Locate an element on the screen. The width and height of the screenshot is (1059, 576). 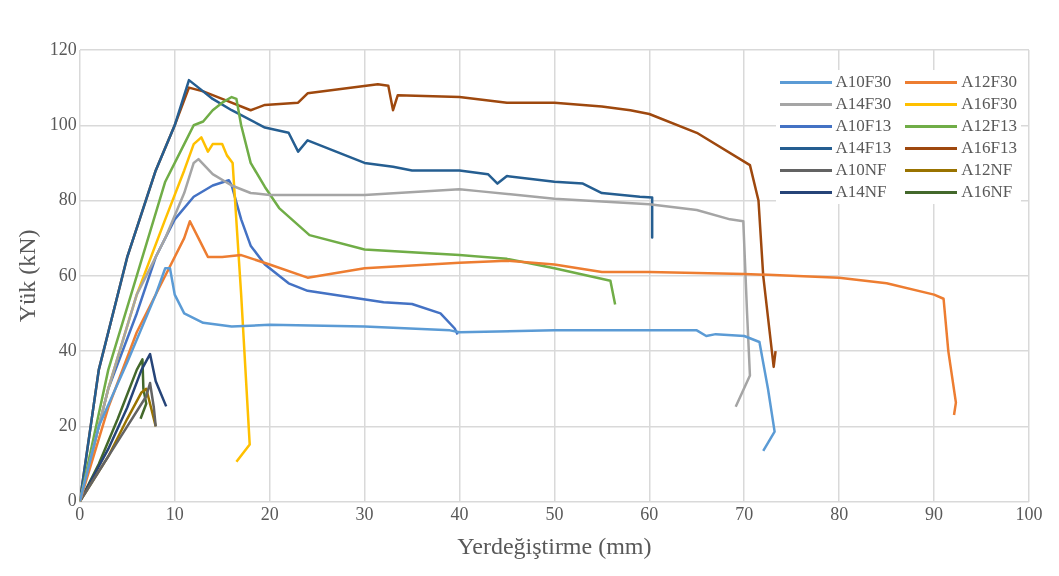
legend-label: A10F13 is located at coordinates (863, 126).